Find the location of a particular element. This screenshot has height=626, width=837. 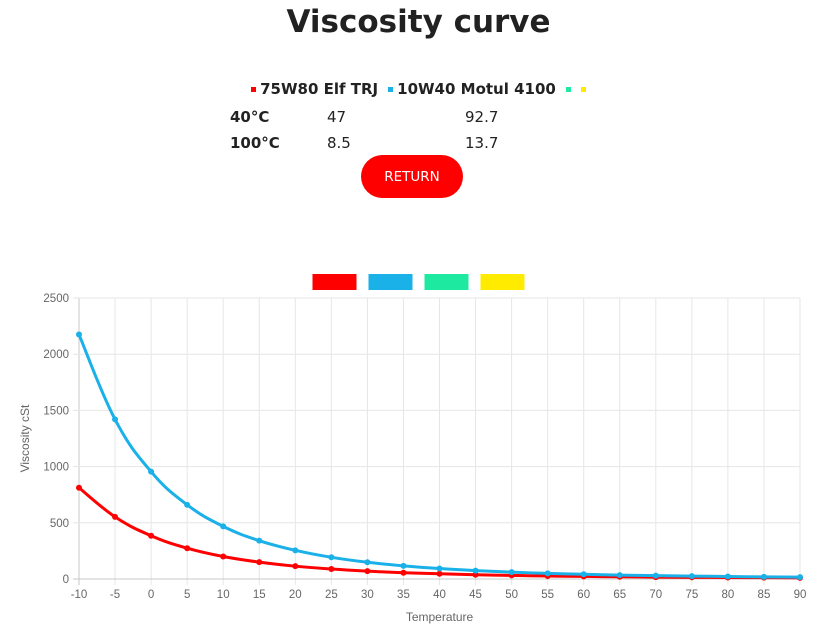

x-tick-label: 60 is located at coordinates (583, 595).